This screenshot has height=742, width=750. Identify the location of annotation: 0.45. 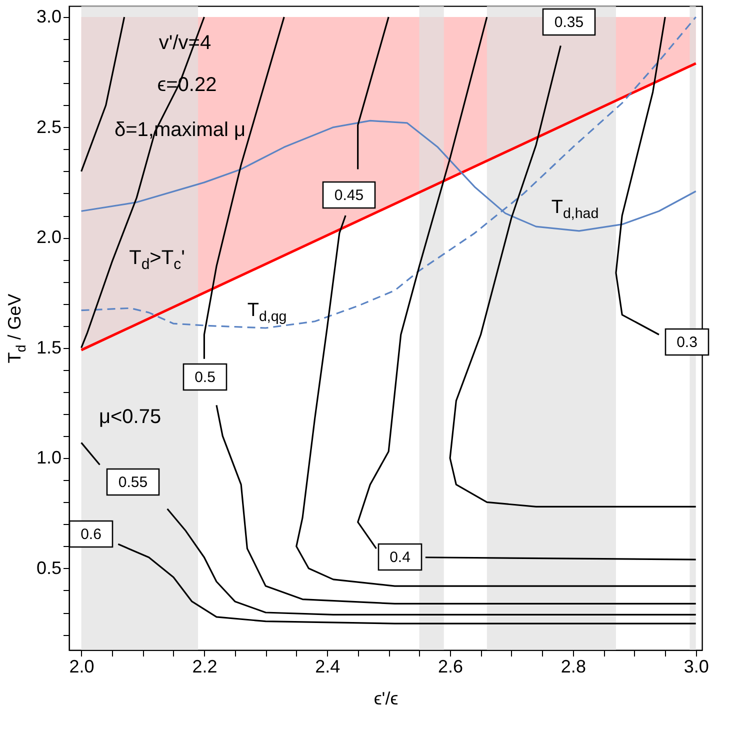
(349, 195).